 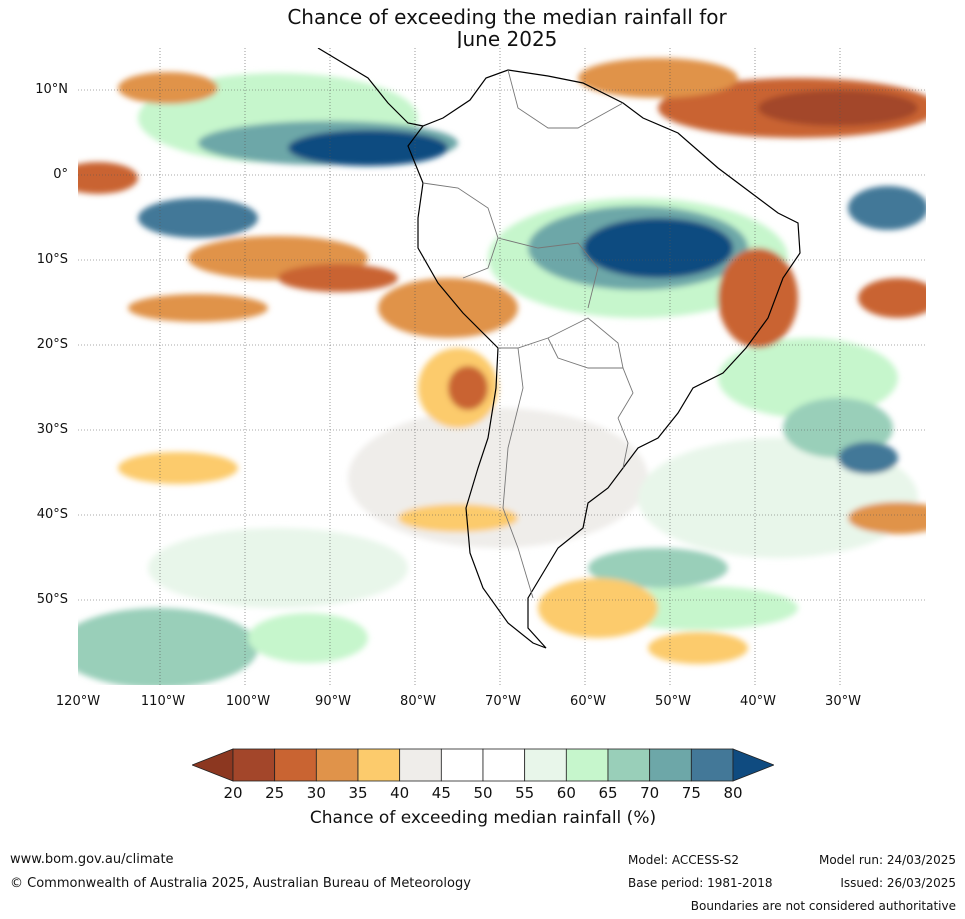 What do you see at coordinates (758, 701) in the screenshot?
I see `lon-label-40w: 40°W` at bounding box center [758, 701].